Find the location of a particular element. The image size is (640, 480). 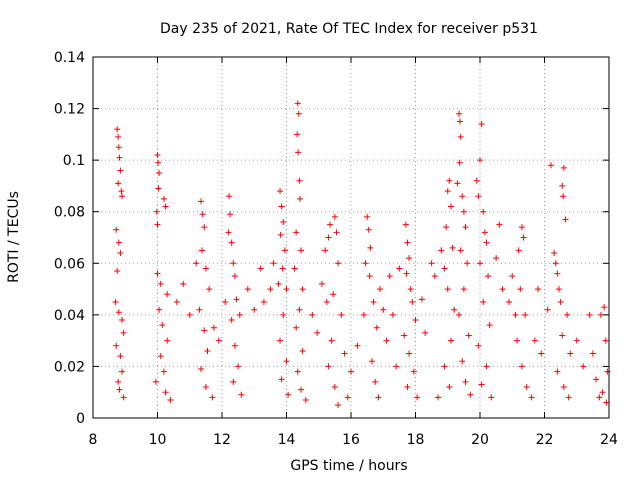

x-axis-label: GPS time / hours is located at coordinates (348, 466).